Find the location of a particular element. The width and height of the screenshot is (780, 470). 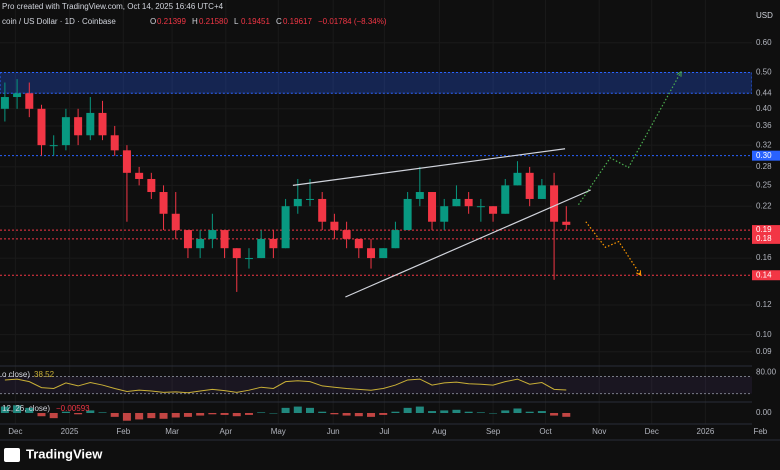

x-tick-label: 2026 is located at coordinates (706, 431).